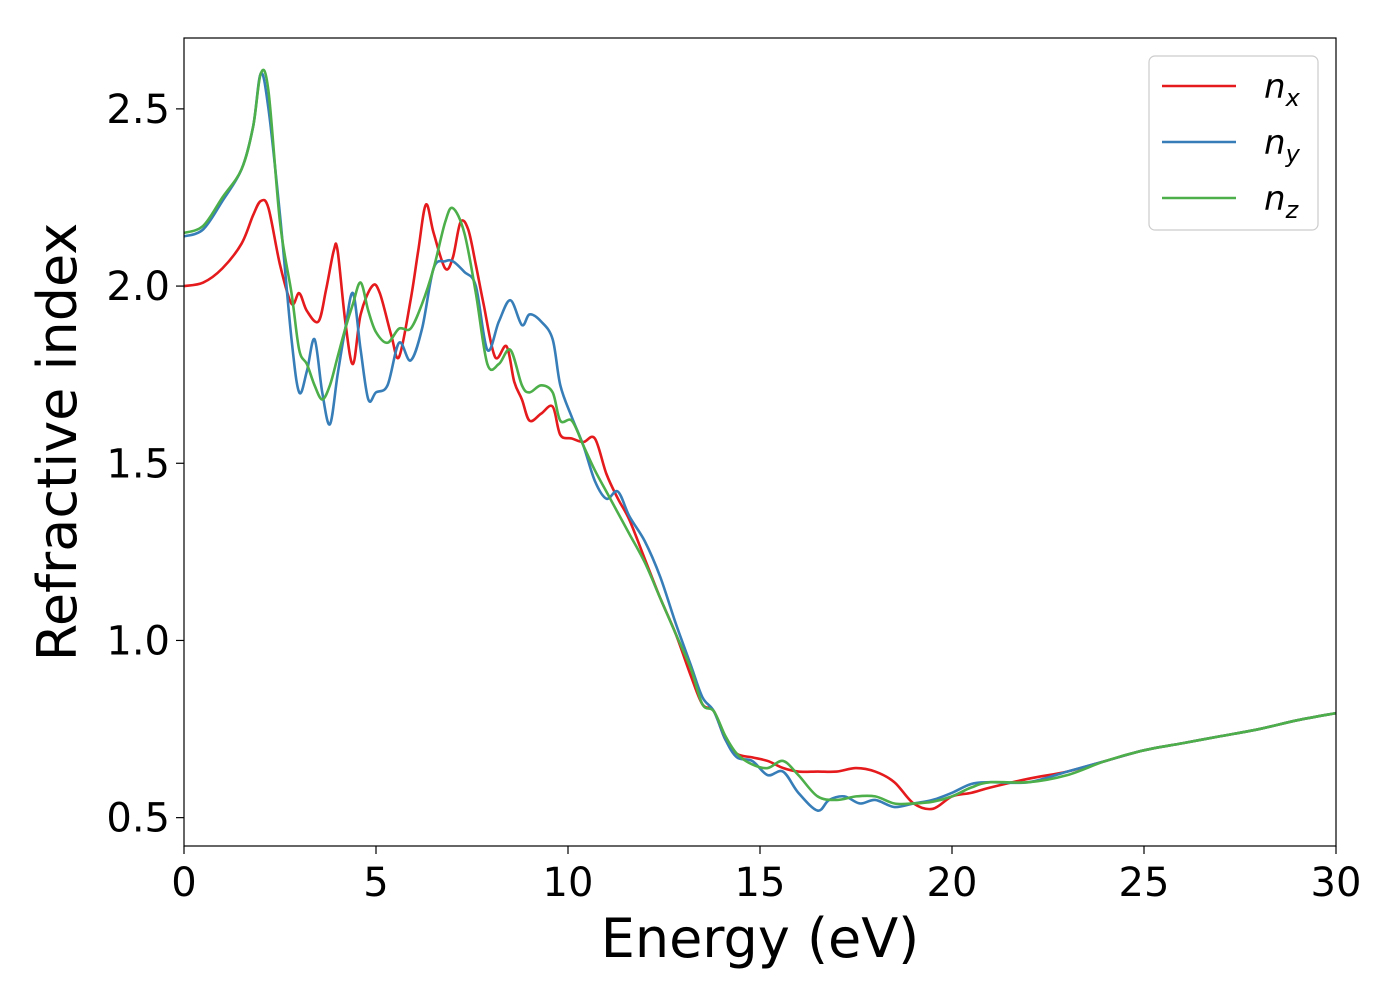  I want to click on legend-label-nz: nz, so click(1282, 201).